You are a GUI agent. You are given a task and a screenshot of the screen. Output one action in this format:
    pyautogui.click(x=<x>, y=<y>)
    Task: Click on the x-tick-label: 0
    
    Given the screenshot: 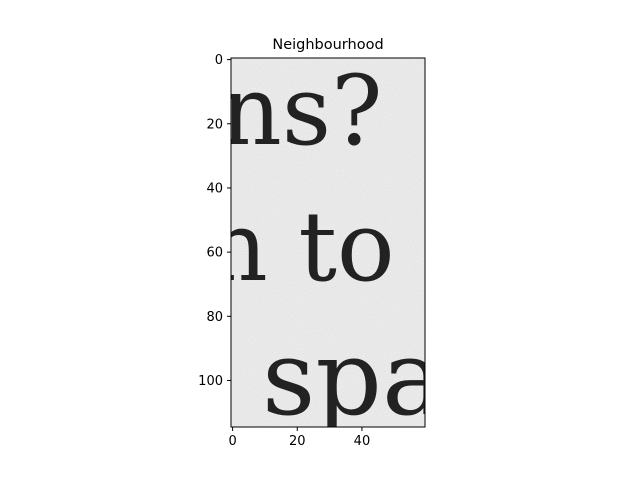 What is the action you would take?
    pyautogui.click(x=232, y=441)
    